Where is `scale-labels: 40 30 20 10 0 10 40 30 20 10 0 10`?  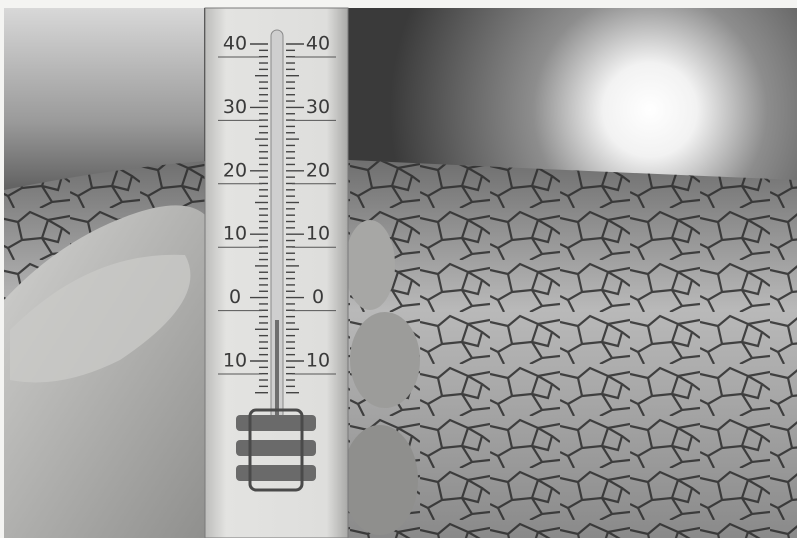
scale-labels: 40 30 20 10 0 10 40 30 20 10 0 10 is located at coordinates (277, 204).